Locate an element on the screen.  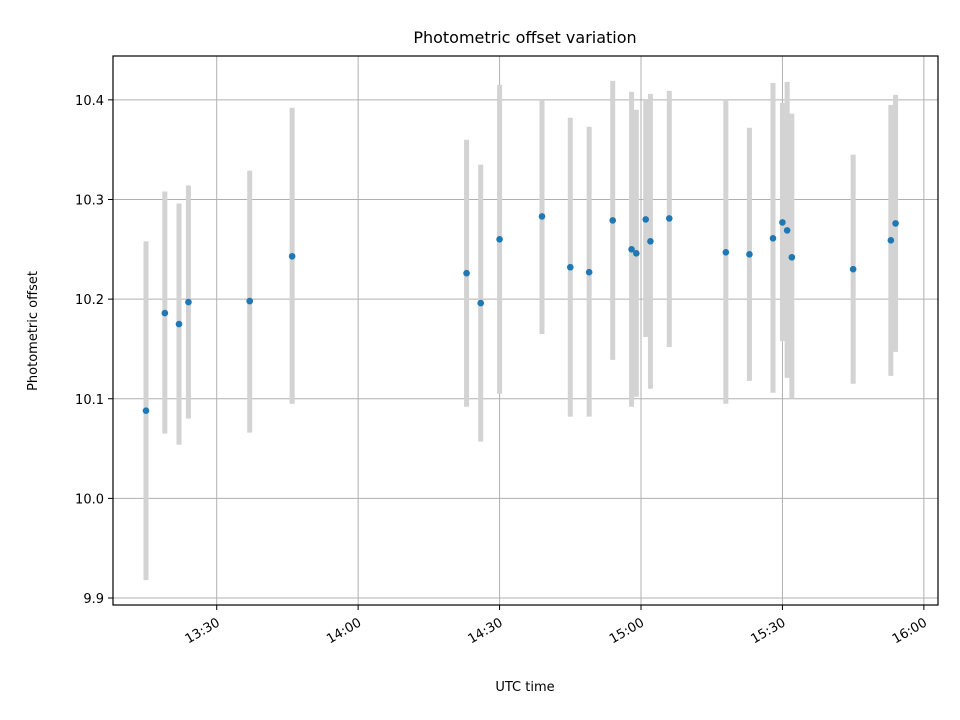
y-tick-label: 10.3 is located at coordinates (89, 200).